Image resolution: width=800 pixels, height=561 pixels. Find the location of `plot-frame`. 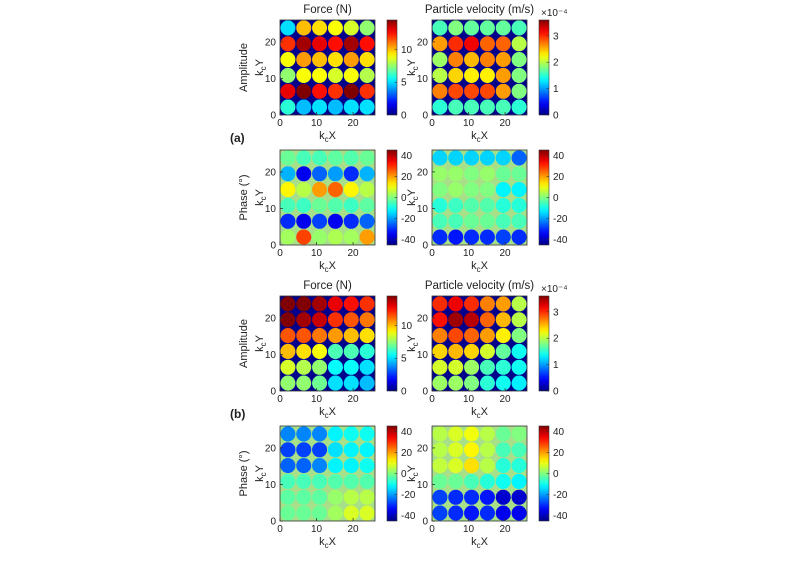

plot-frame is located at coordinates (327, 473).